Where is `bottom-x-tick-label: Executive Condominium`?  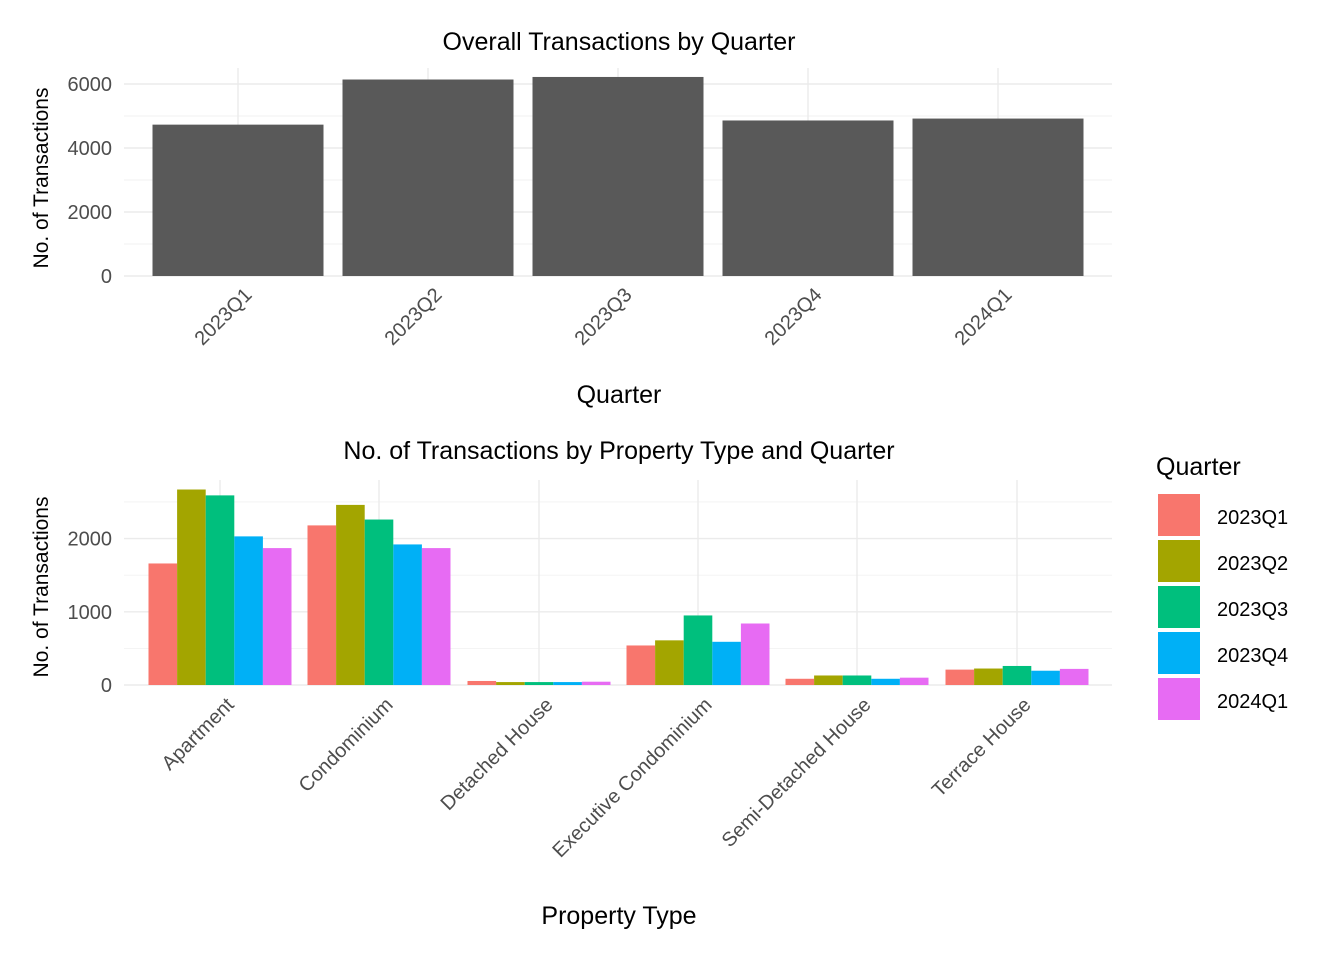 bottom-x-tick-label: Executive Condominium is located at coordinates (632, 778).